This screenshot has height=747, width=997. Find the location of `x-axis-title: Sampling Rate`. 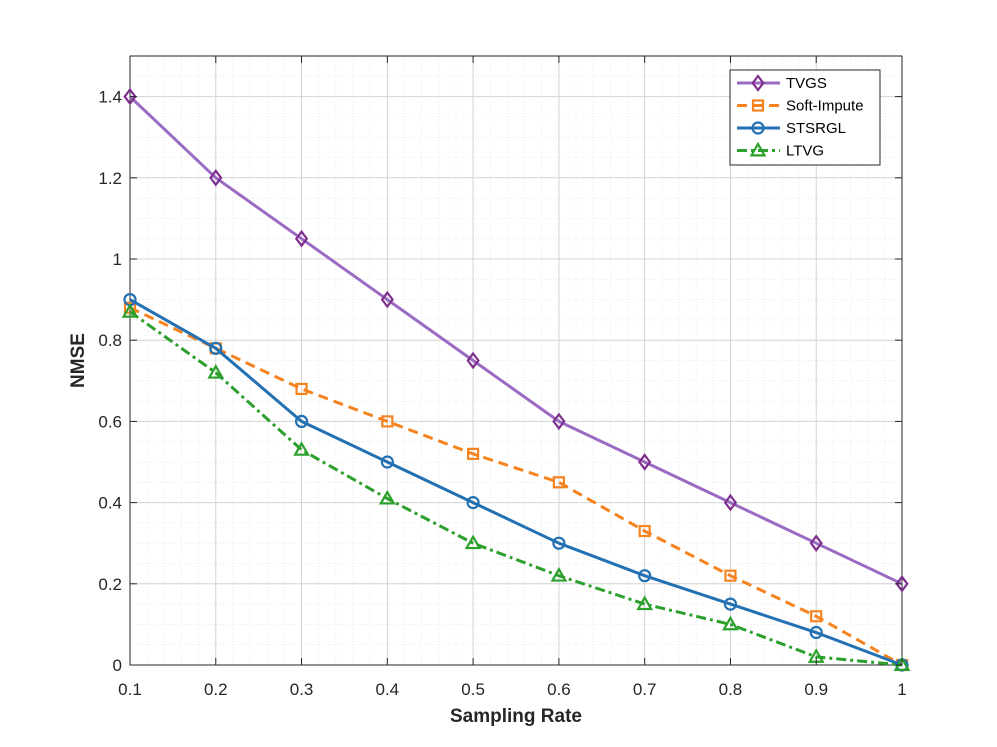

x-axis-title: Sampling Rate is located at coordinates (516, 716).